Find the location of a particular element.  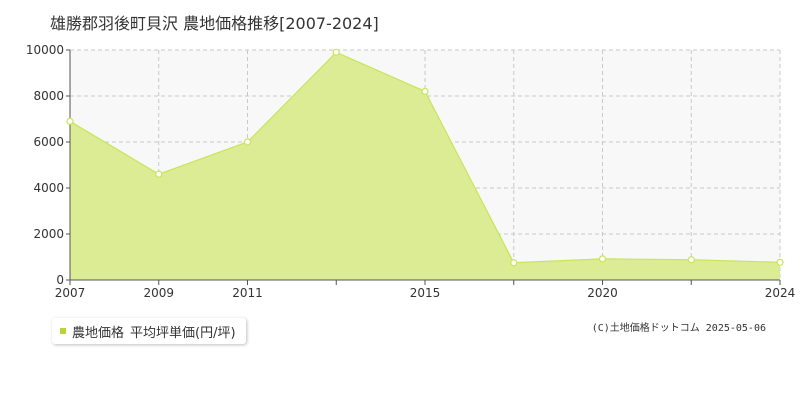

chart-title: 雄勝郡羽後町貝沢 農地価格推移[2007-2024] is located at coordinates (214, 23).